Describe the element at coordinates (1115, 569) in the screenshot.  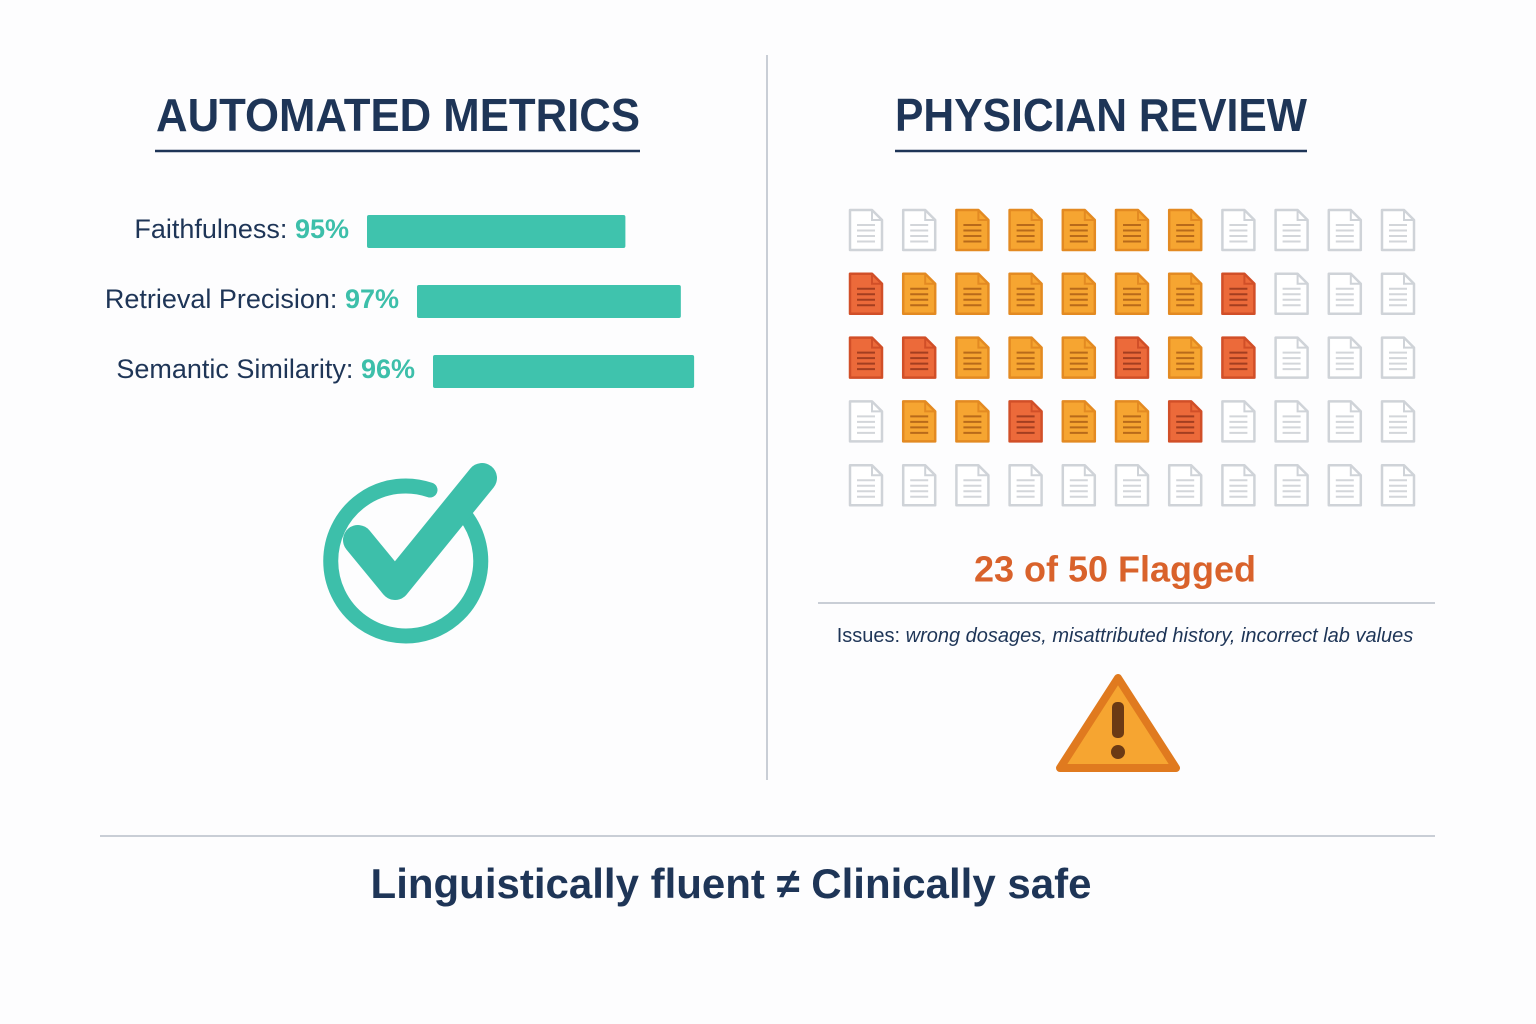
I see `flagged-count: 23 of 50 Flagged` at that location.